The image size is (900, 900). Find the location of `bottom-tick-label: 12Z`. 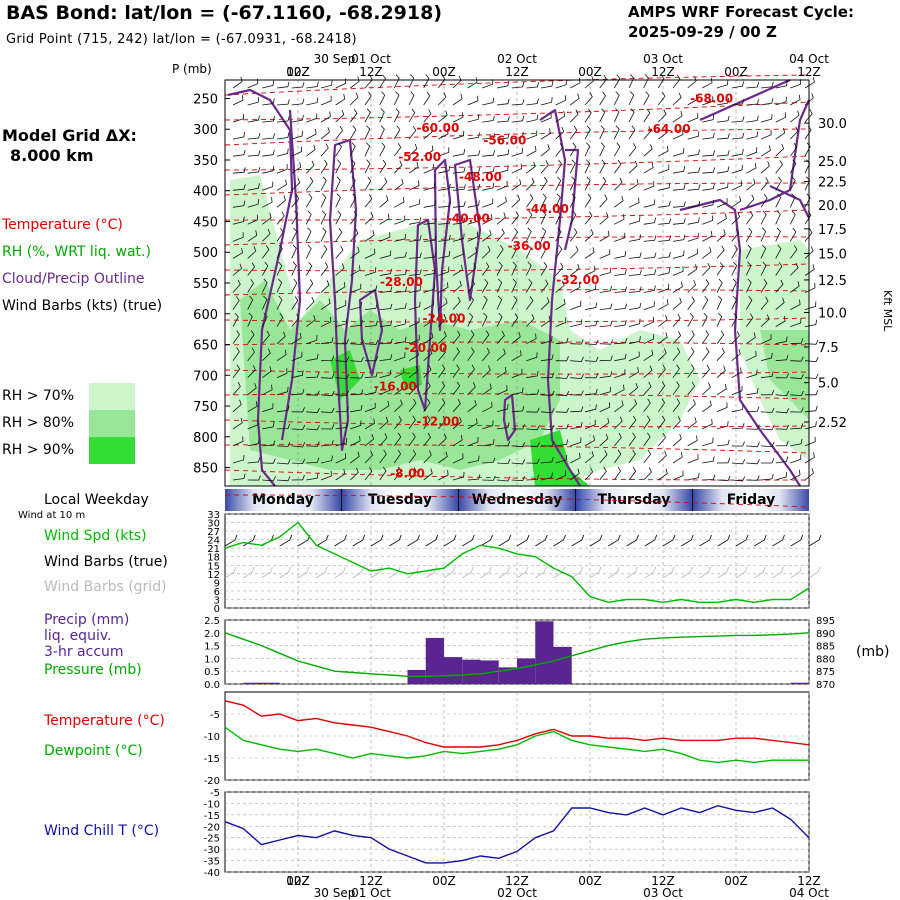

bottom-tick-label: 12Z is located at coordinates (809, 881).